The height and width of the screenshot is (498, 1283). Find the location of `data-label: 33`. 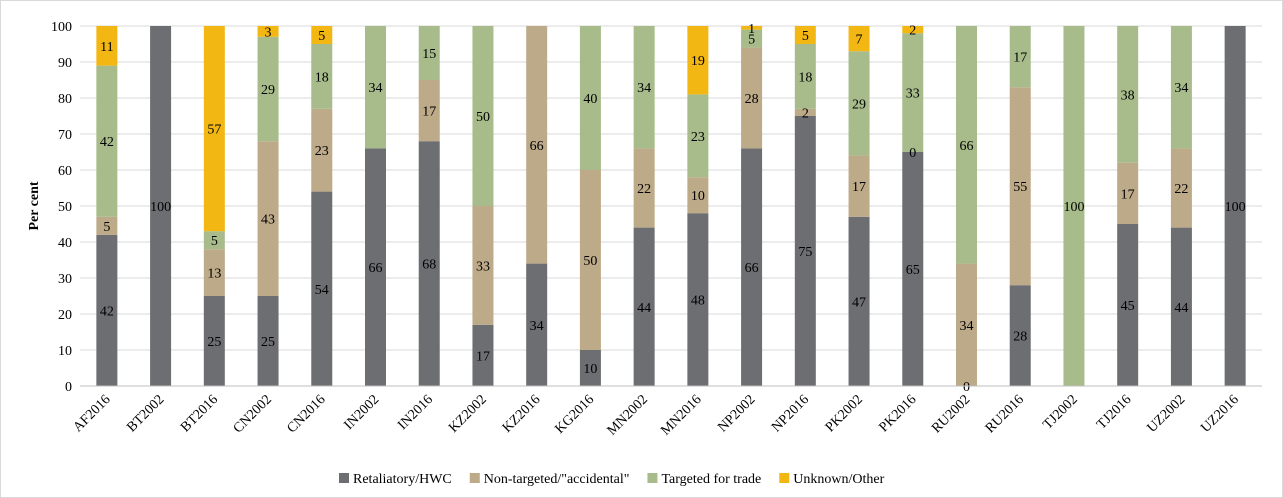

data-label: 33 is located at coordinates (913, 94).